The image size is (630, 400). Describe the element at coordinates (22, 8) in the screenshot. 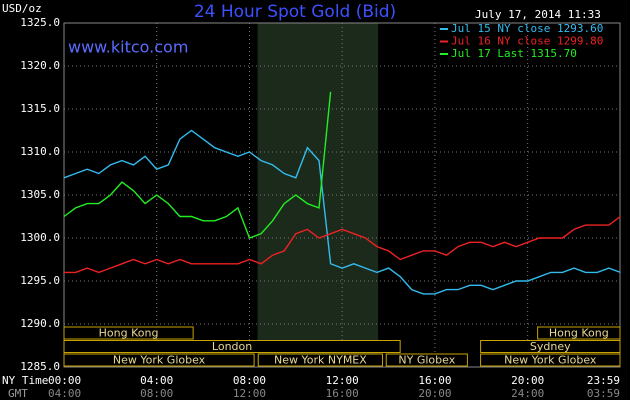

I see `y-axis-label: USD/oz` at that location.